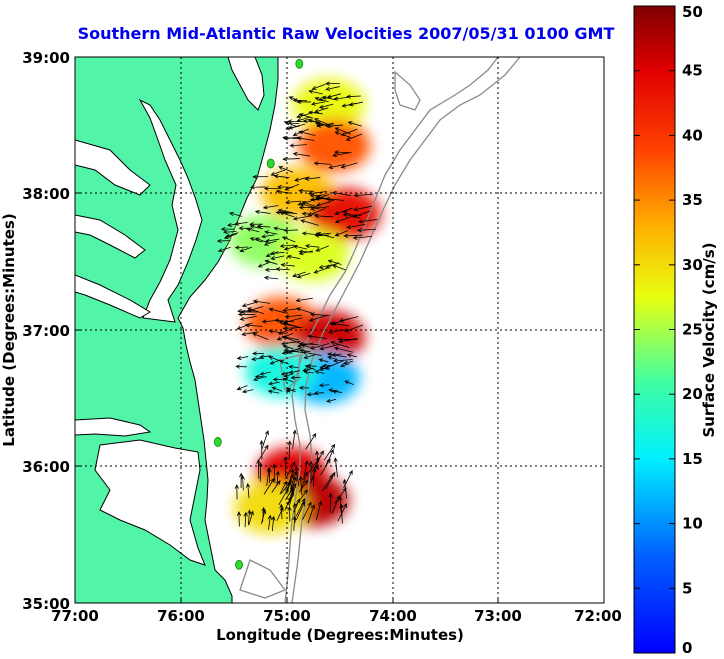 This screenshot has height=659, width=724. Describe the element at coordinates (692, 394) in the screenshot. I see `colorbar-tick-label: 20` at that location.